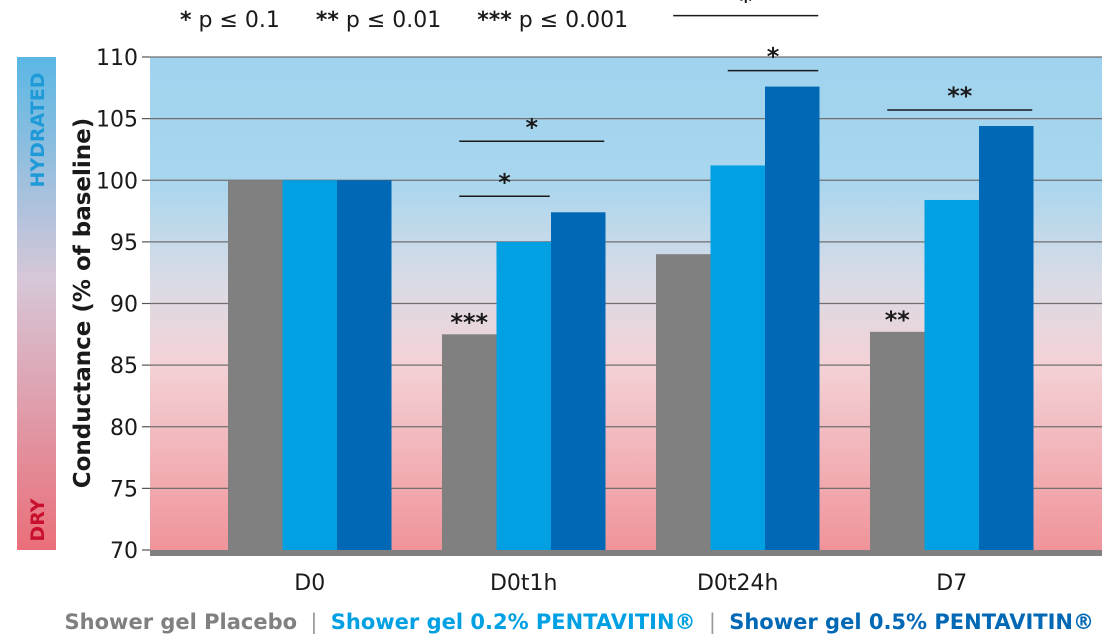 The width and height of the screenshot is (1102, 643). Describe the element at coordinates (524, 583) in the screenshot. I see `x-tick-label: D0t1h` at that location.